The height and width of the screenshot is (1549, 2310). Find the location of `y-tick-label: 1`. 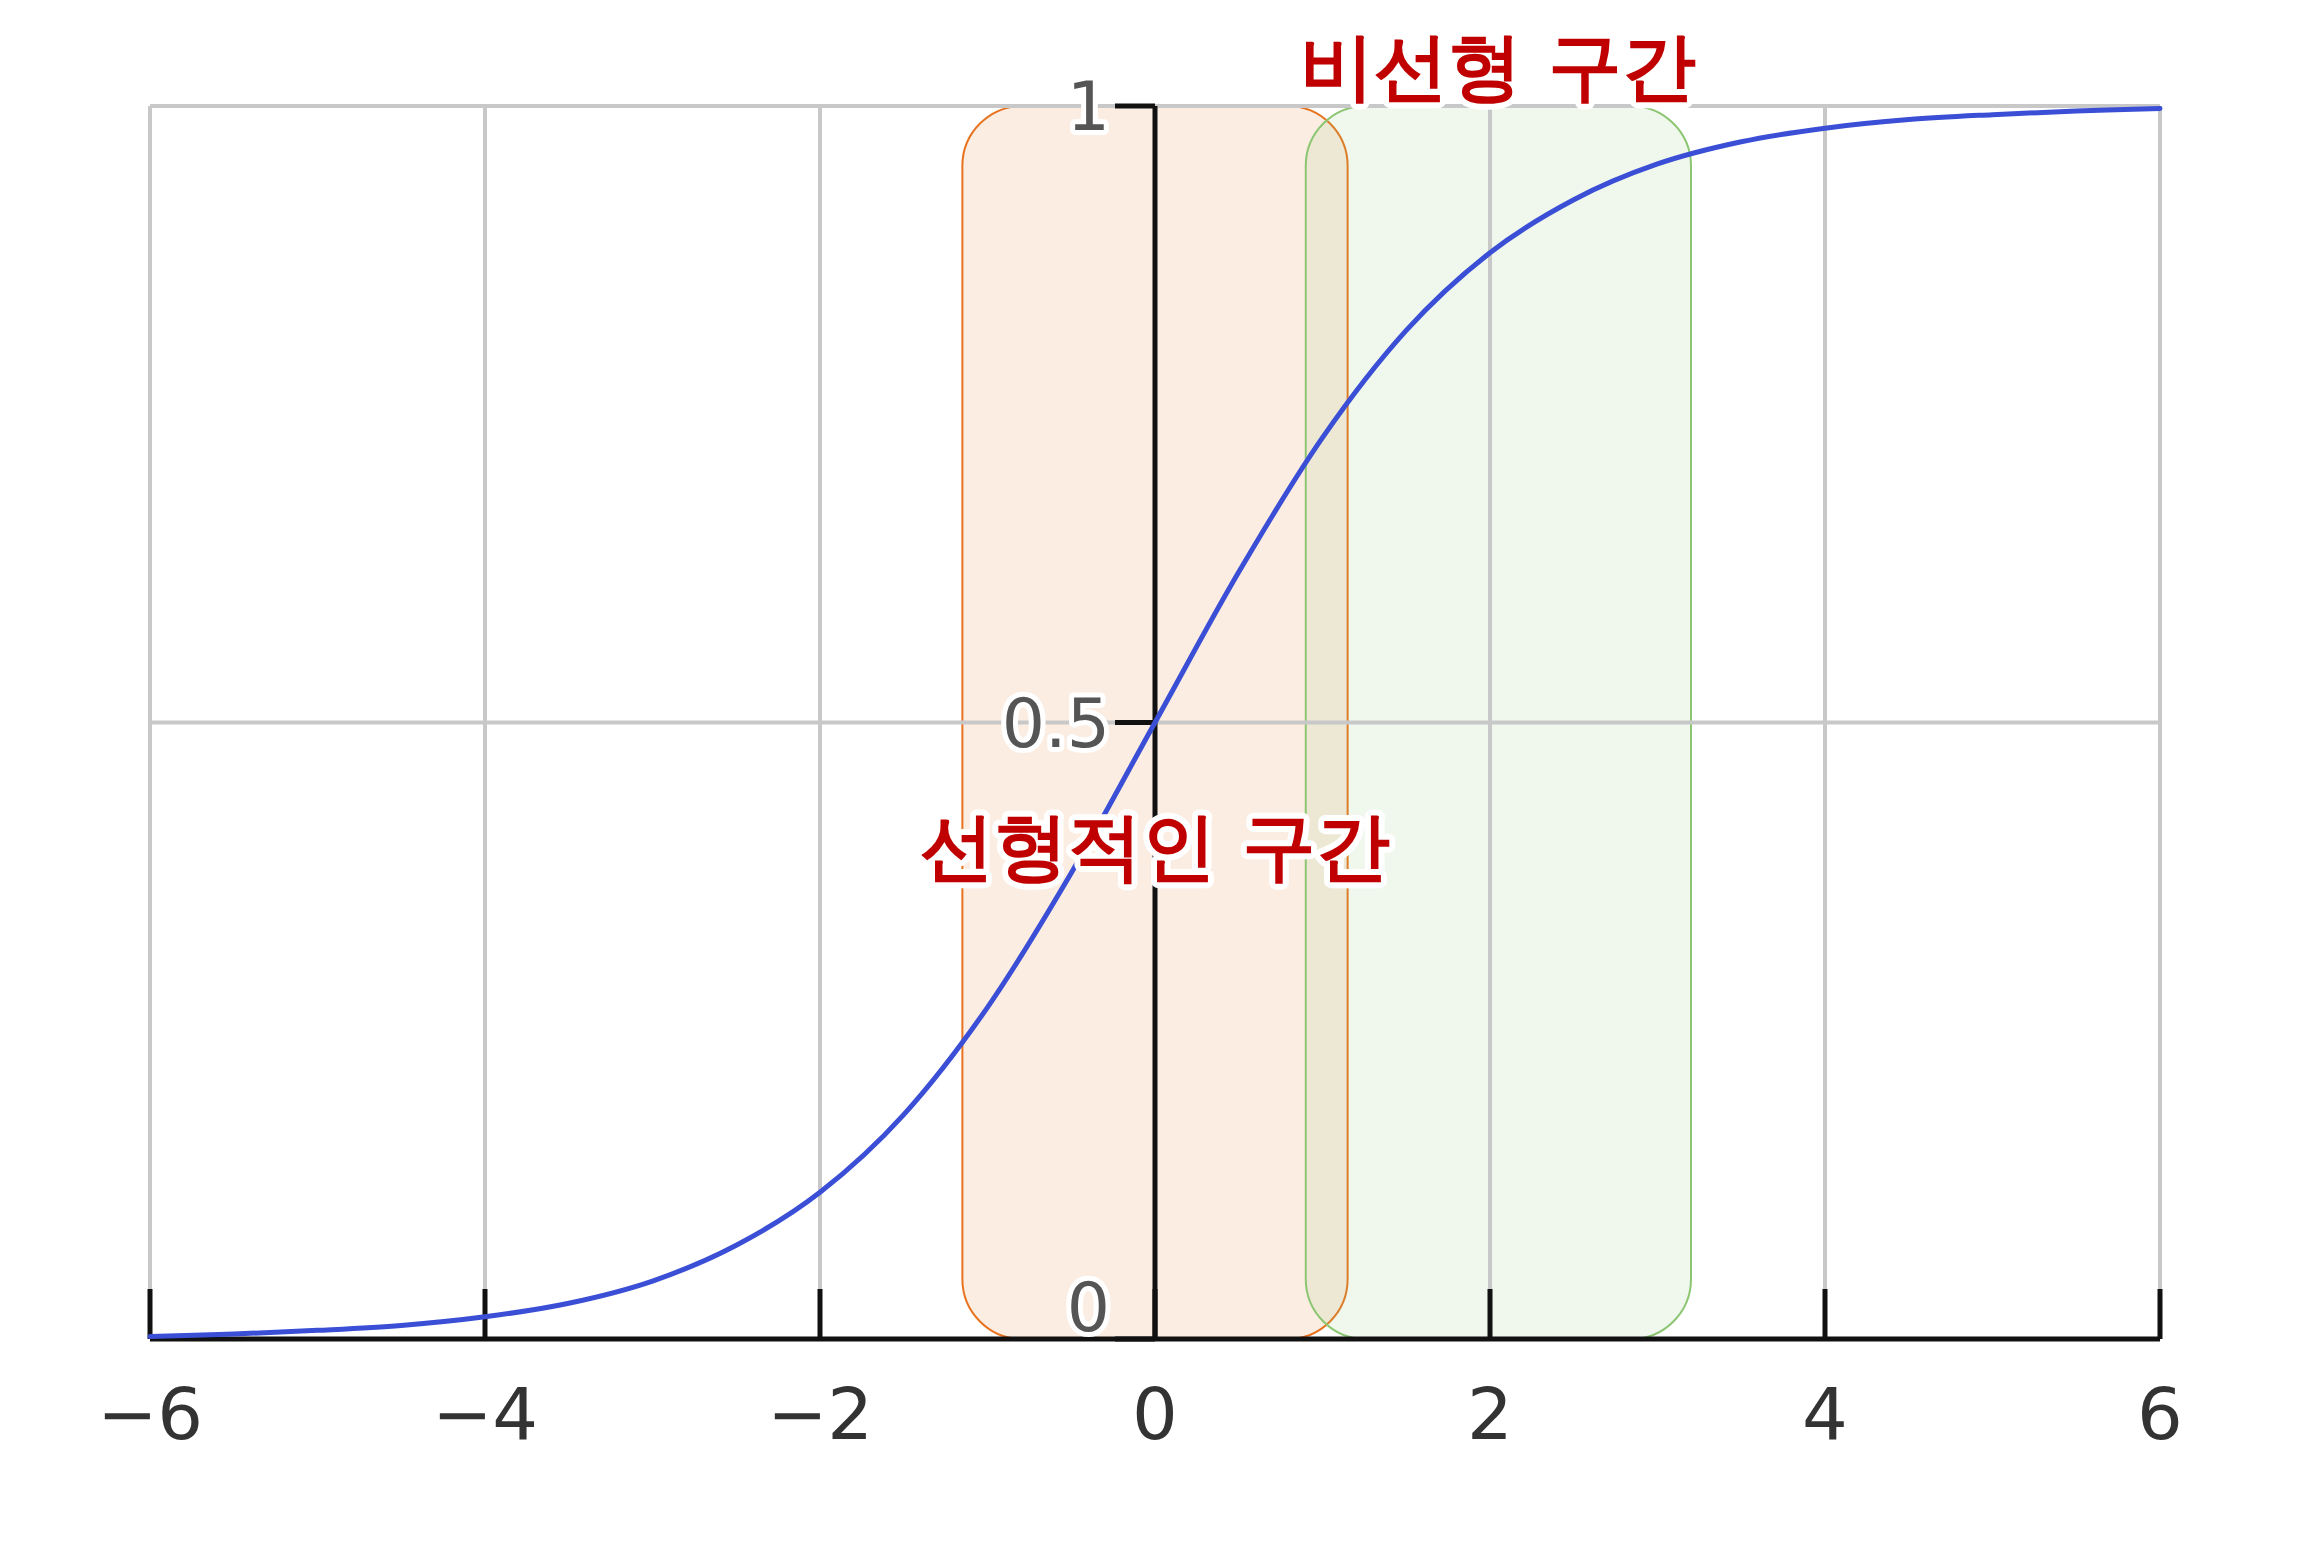

y-tick-label: 1 is located at coordinates (1088, 106).